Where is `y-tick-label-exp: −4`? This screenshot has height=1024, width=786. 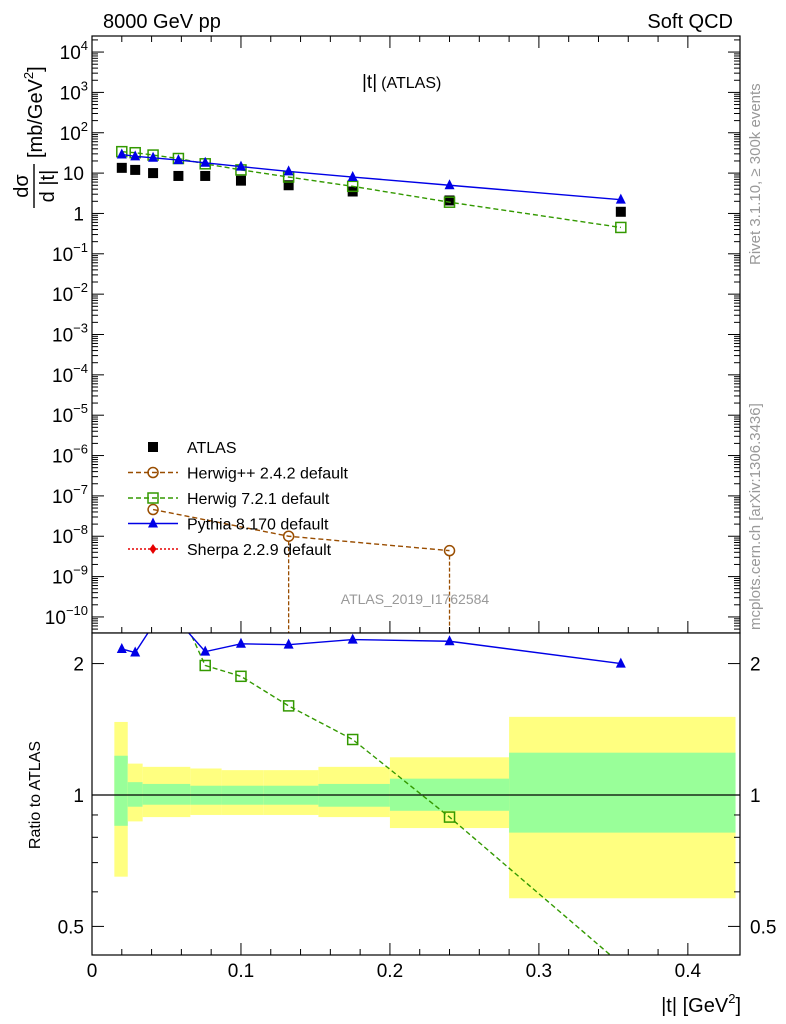
y-tick-label-exp: −4 is located at coordinates (80, 368).